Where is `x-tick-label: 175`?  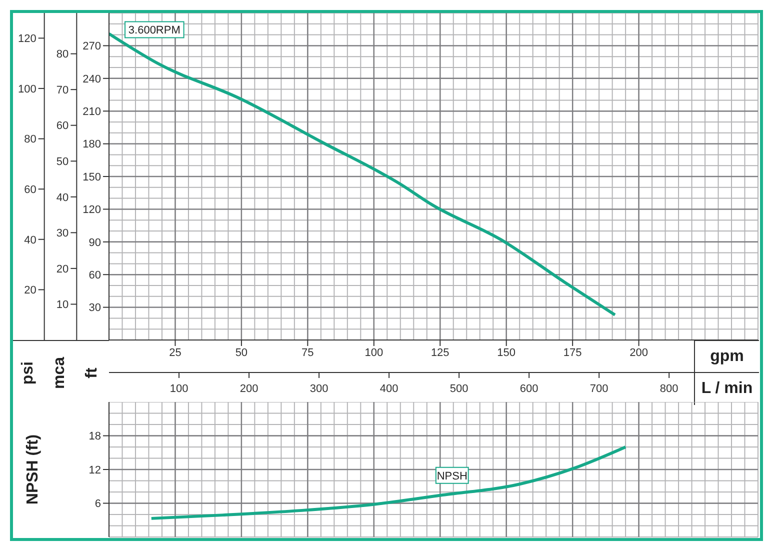 x-tick-label: 175 is located at coordinates (572, 352).